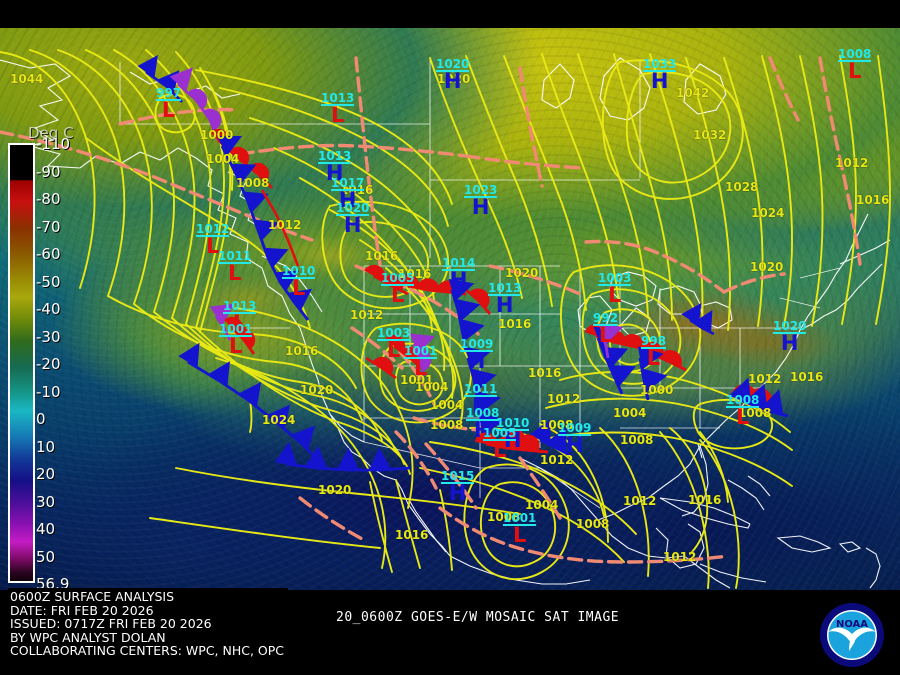  Describe the element at coordinates (53, 144) in the screenshot. I see `colorbar-tick-label: -110` at that location.